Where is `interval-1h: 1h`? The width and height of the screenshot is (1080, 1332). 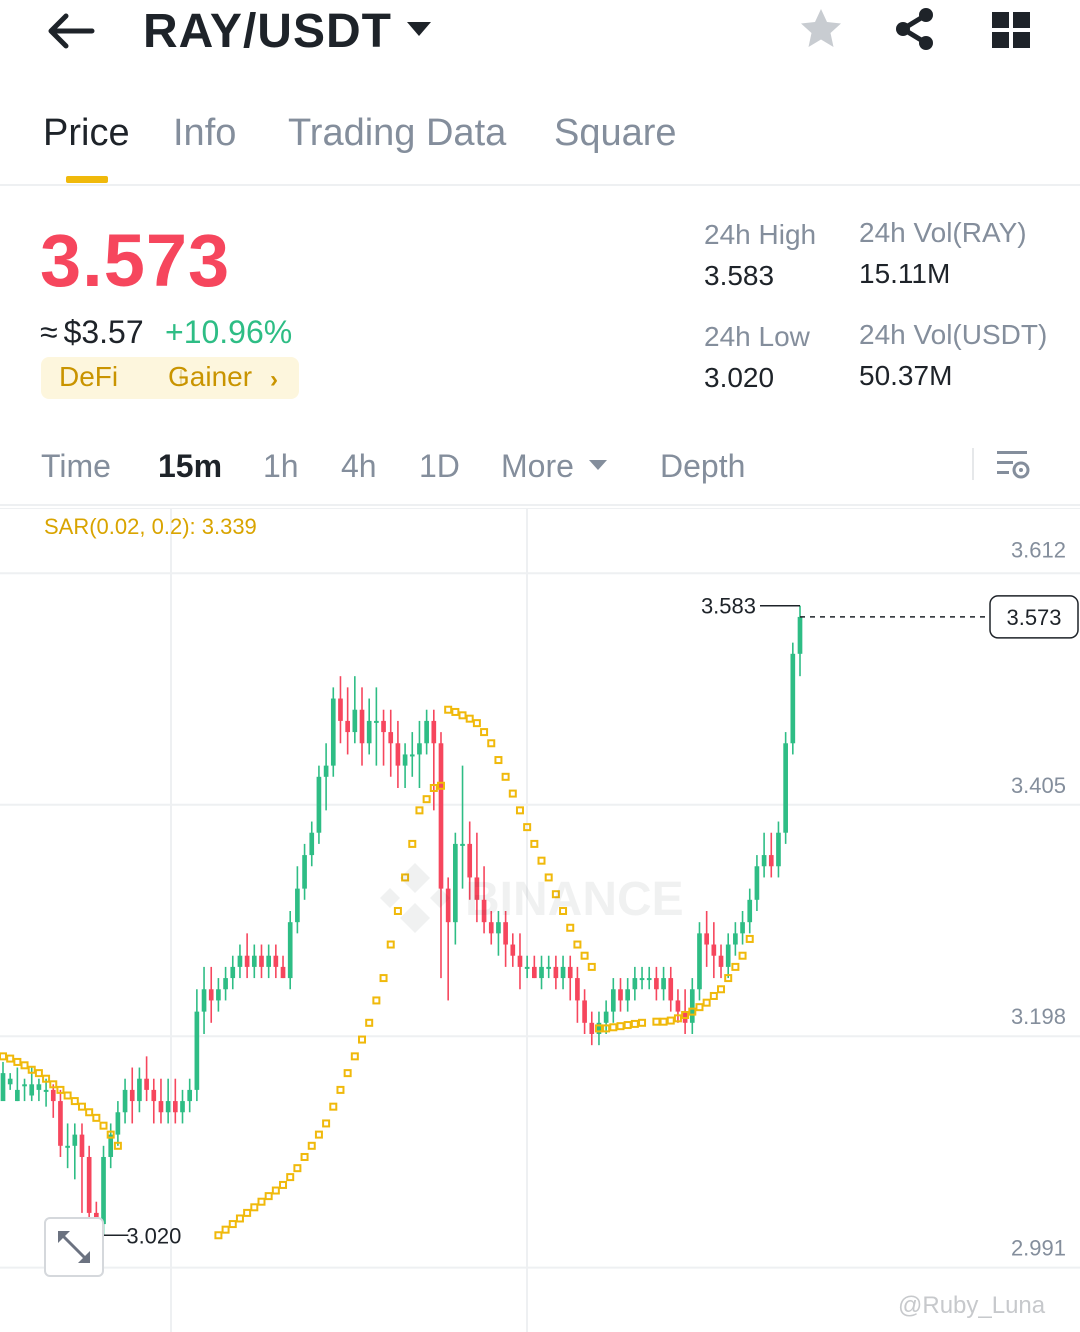
interval-1h: 1h is located at coordinates (281, 466).